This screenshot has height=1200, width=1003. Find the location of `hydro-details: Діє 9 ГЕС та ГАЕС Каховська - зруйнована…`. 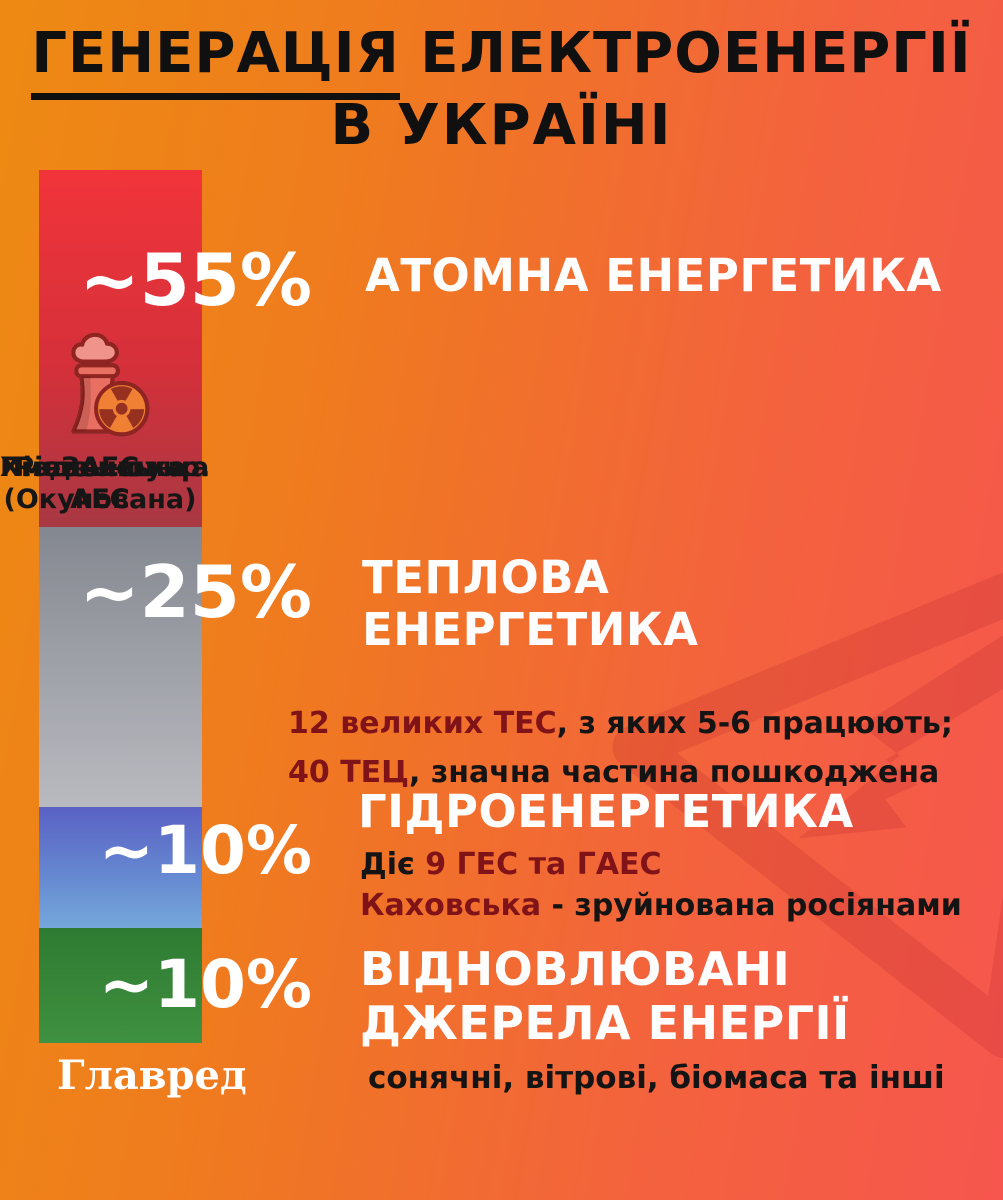

hydro-details: Діє 9 ГЕС та ГАЕС Каховська - зруйнована… is located at coordinates (661, 885).